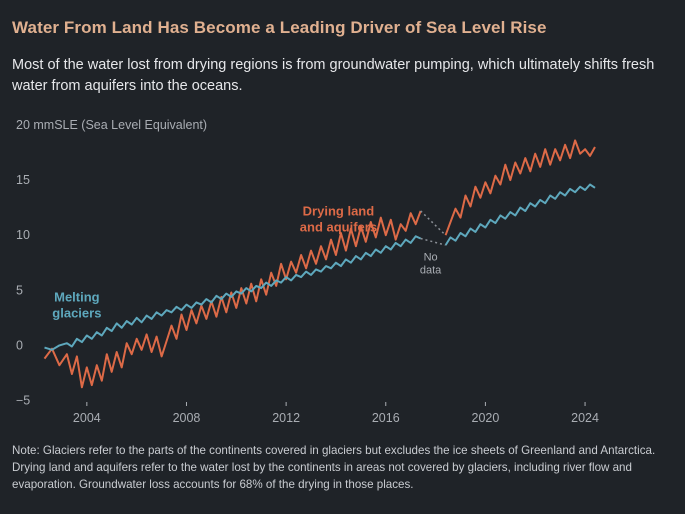 The width and height of the screenshot is (685, 514). I want to click on drying-line-after-gap, so click(520, 187).